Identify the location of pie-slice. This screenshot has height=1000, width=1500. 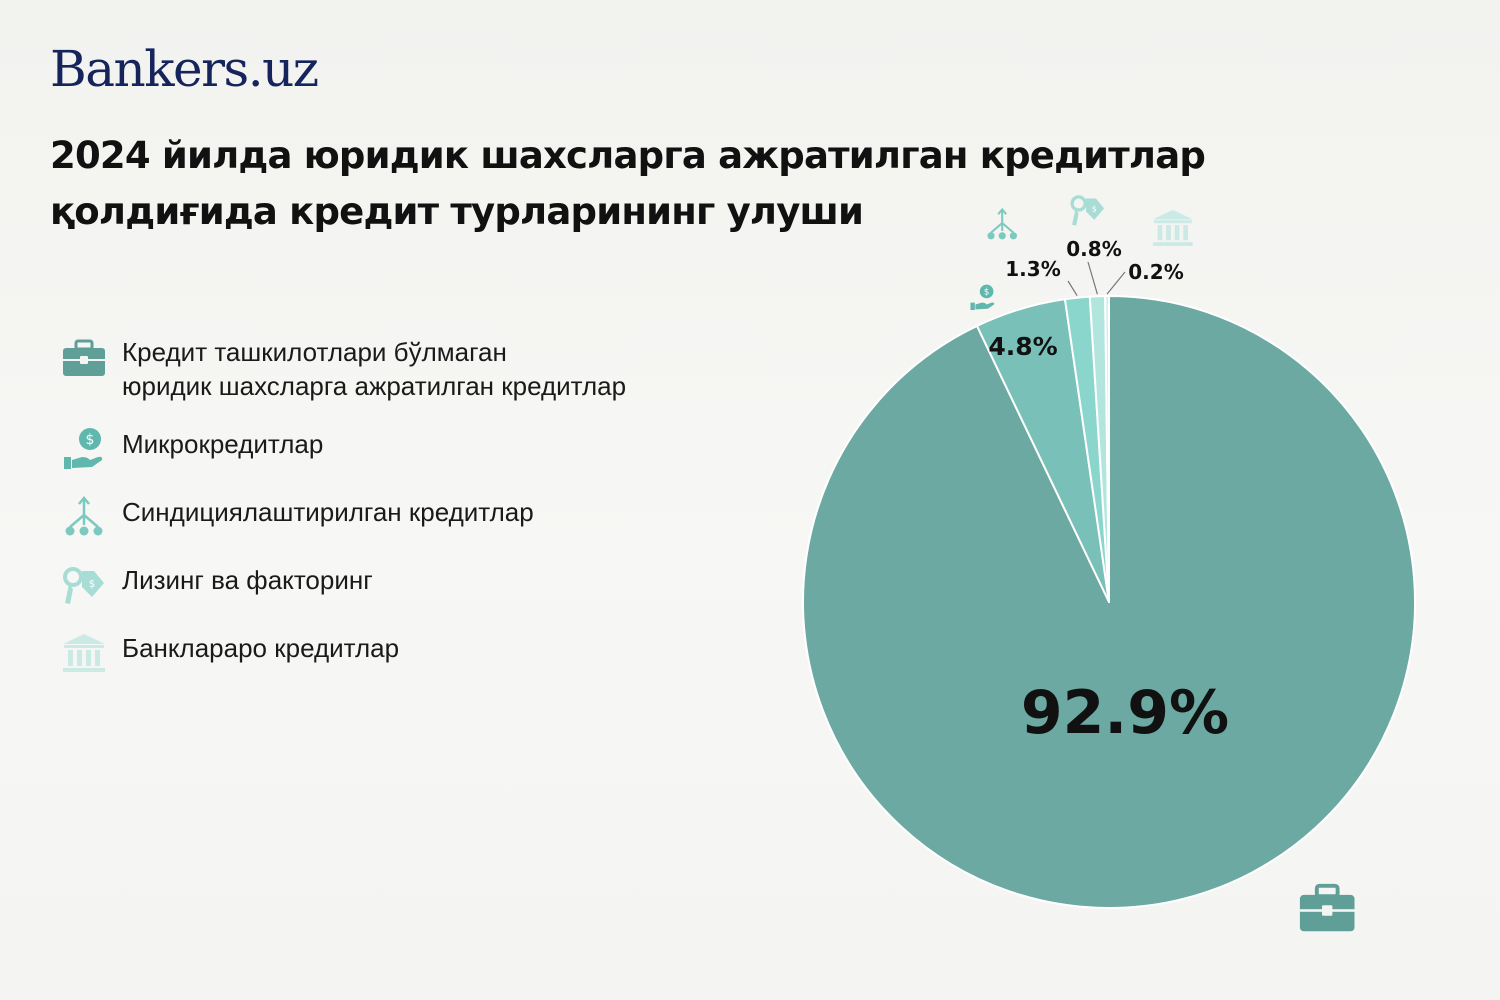
(1107, 448).